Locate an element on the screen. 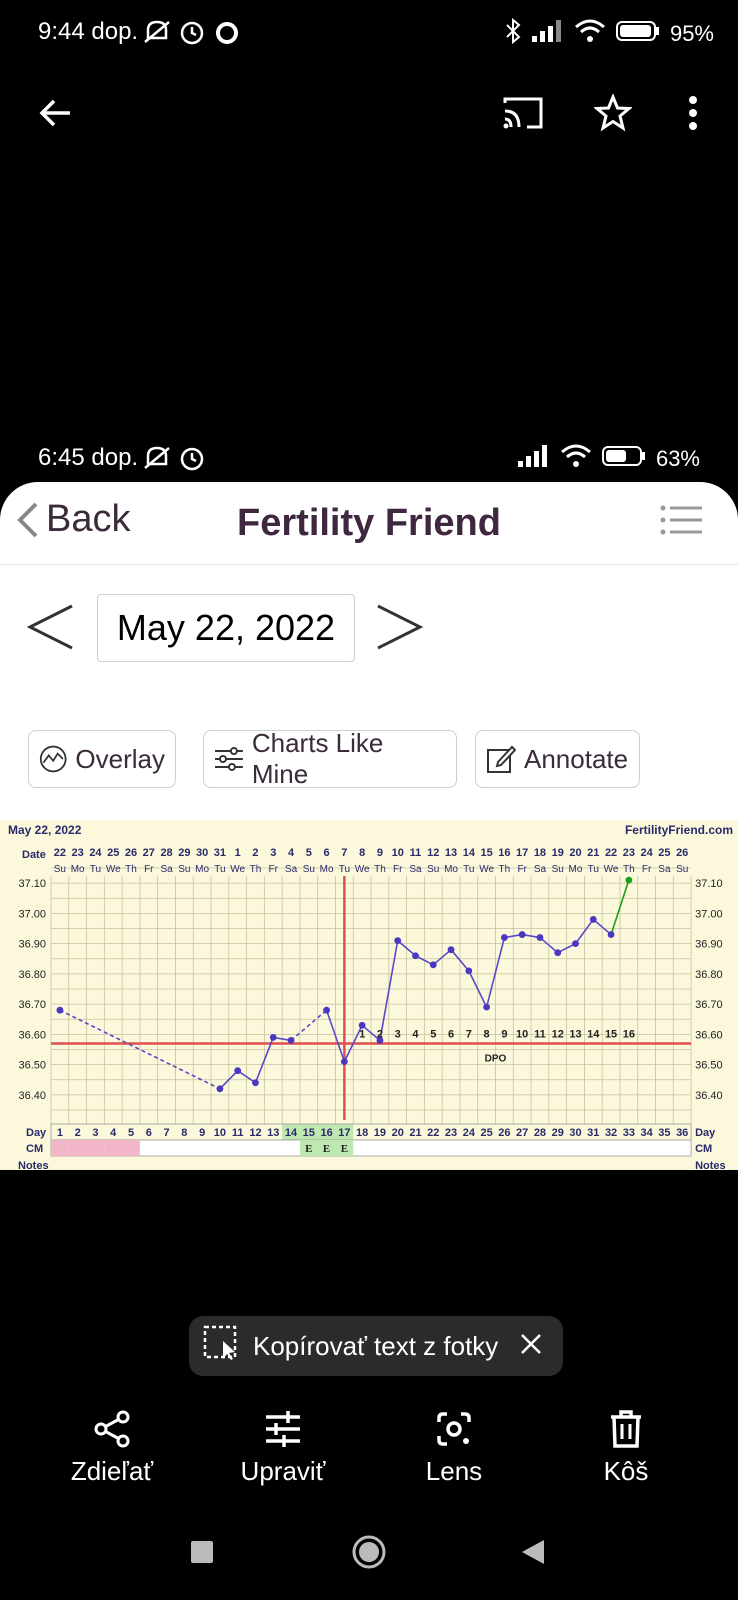 This screenshot has height=1600, width=738. weekday-tick-label: Th is located at coordinates (131, 869).